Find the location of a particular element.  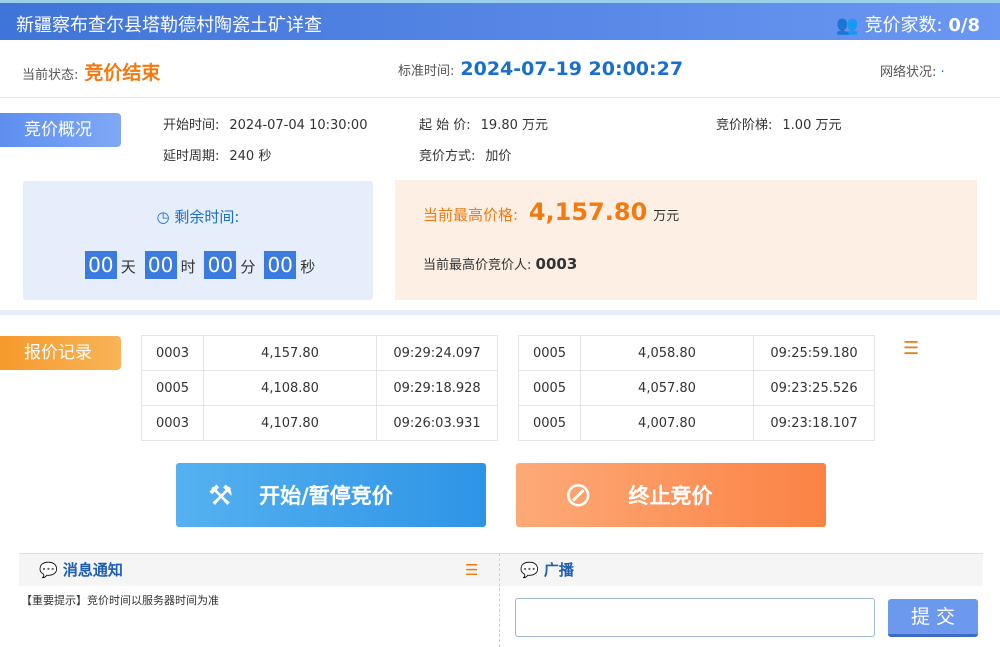

current-status: 当前状态: 竞价结束 is located at coordinates (91, 73).